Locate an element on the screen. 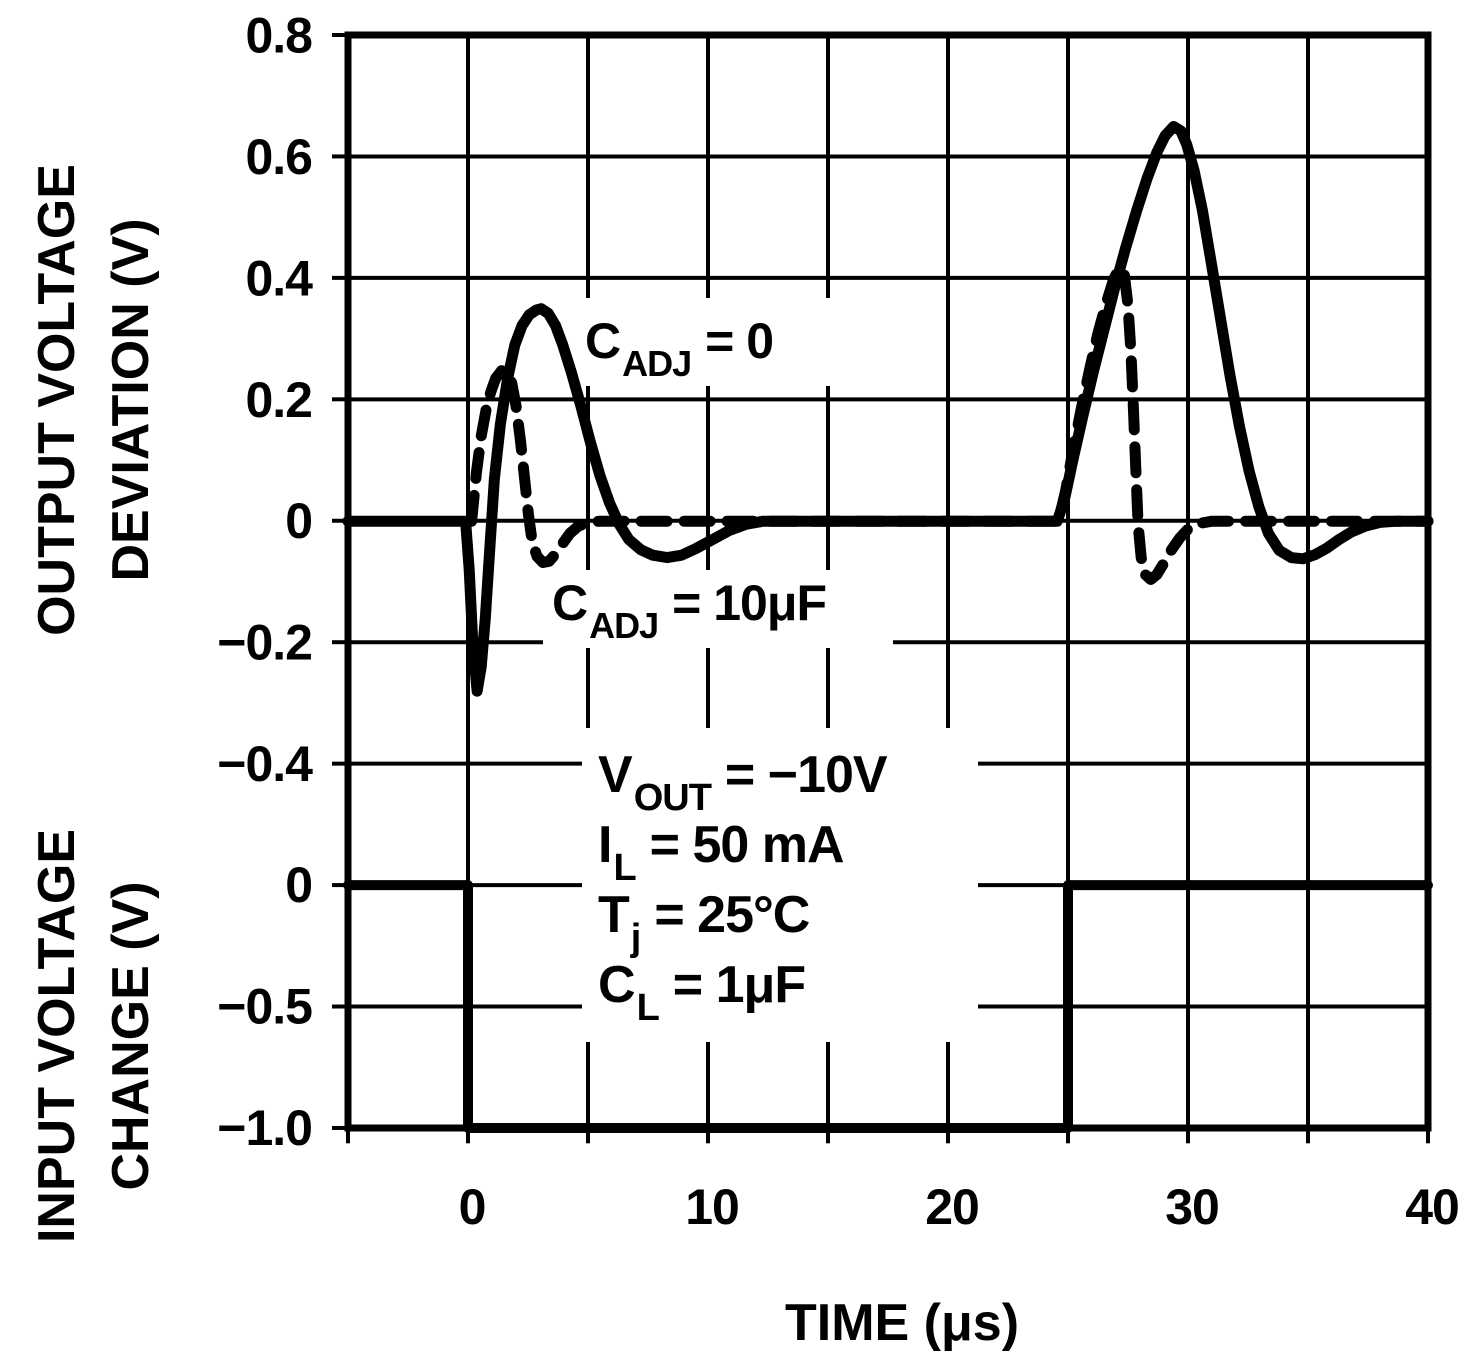 The height and width of the screenshot is (1368, 1476). input-step-waveform is located at coordinates (888, 1006).